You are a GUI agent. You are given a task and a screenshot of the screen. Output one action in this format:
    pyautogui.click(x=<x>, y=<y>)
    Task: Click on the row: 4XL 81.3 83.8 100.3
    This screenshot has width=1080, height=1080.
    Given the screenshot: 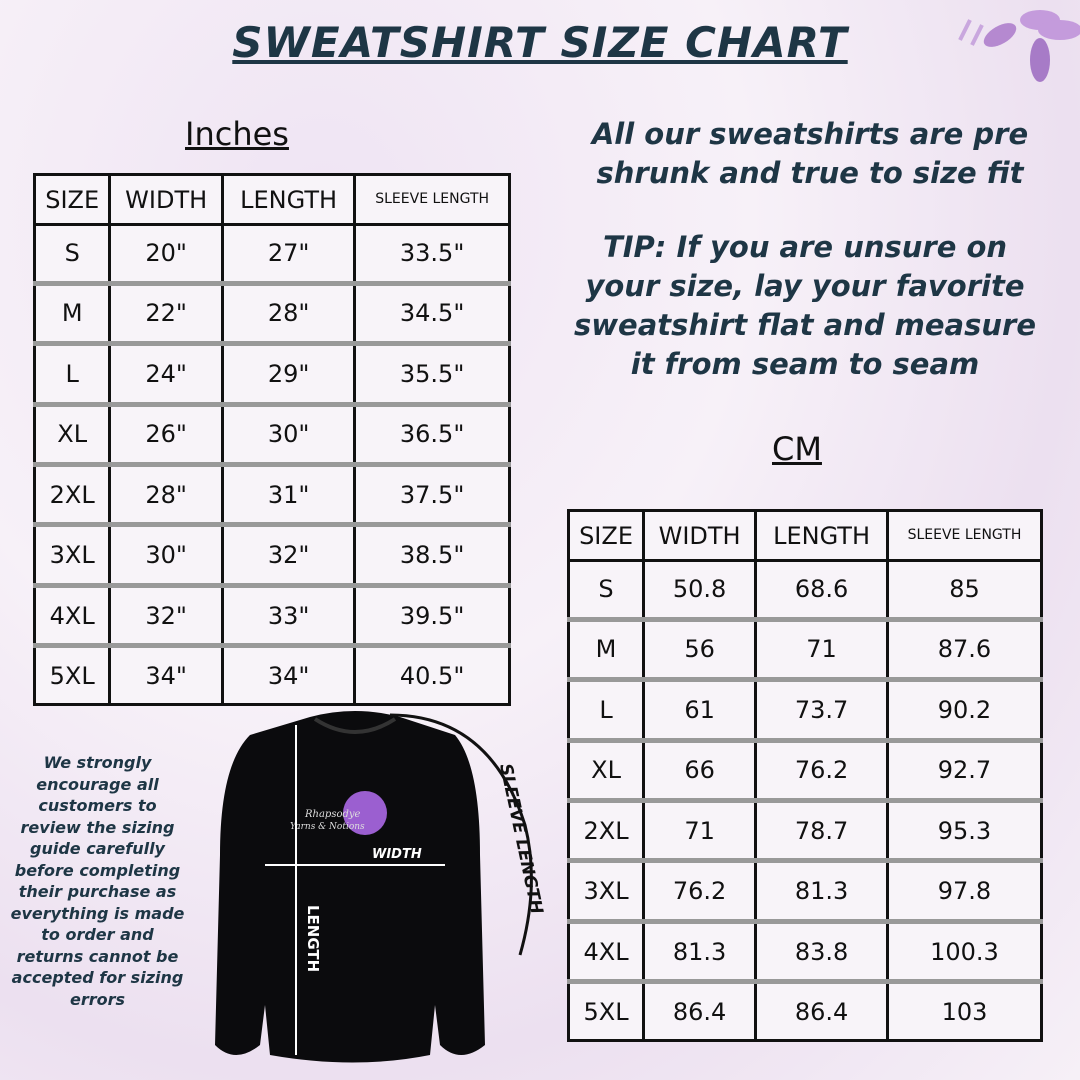 What is the action you would take?
    pyautogui.click(x=805, y=953)
    